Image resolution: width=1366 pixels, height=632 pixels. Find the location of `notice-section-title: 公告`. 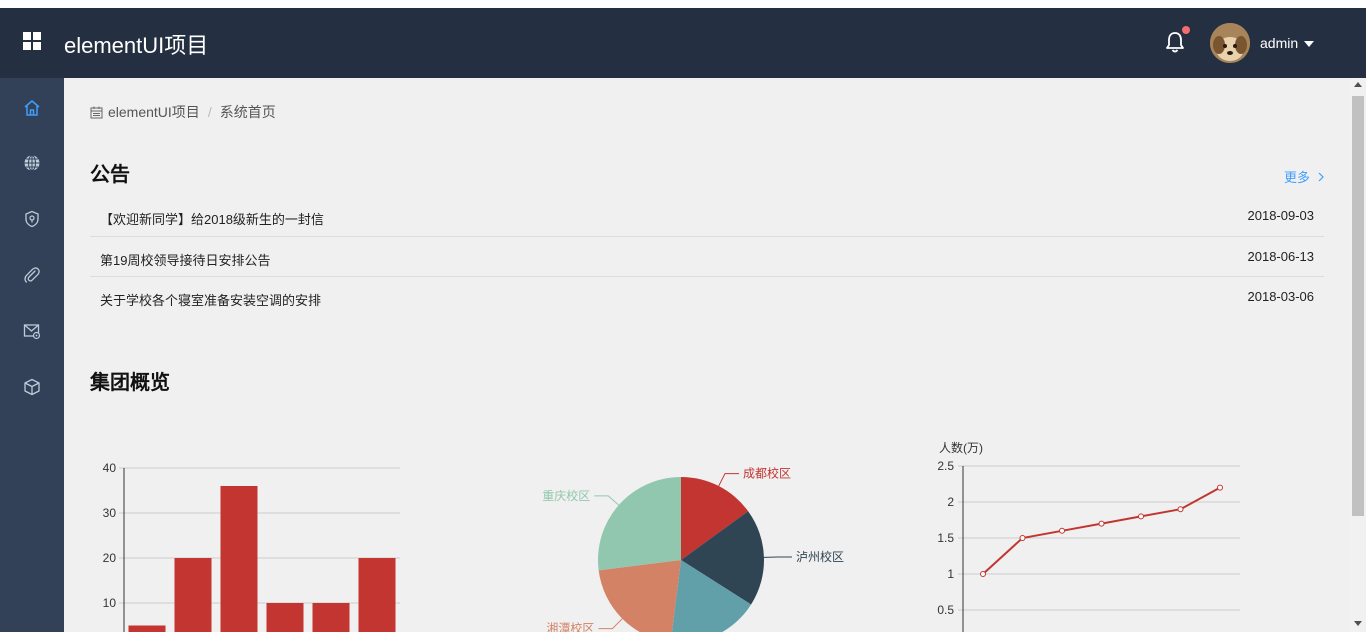

notice-section-title: 公告 is located at coordinates (110, 175).